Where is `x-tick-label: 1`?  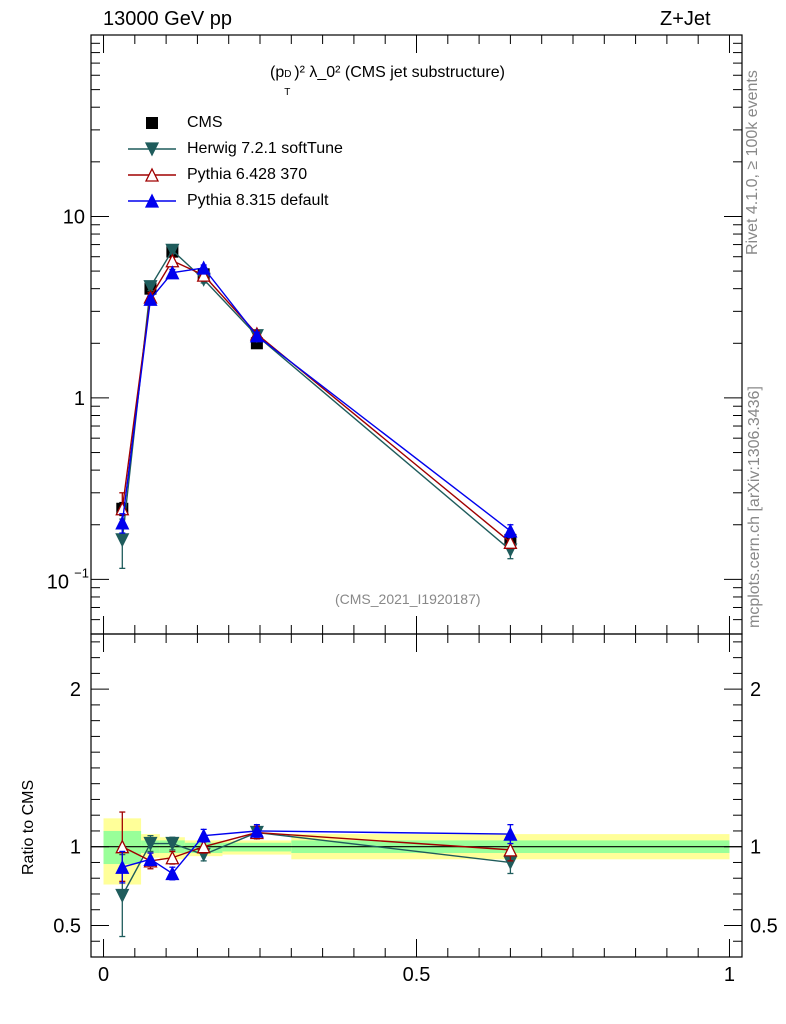
x-tick-label: 1 is located at coordinates (729, 975).